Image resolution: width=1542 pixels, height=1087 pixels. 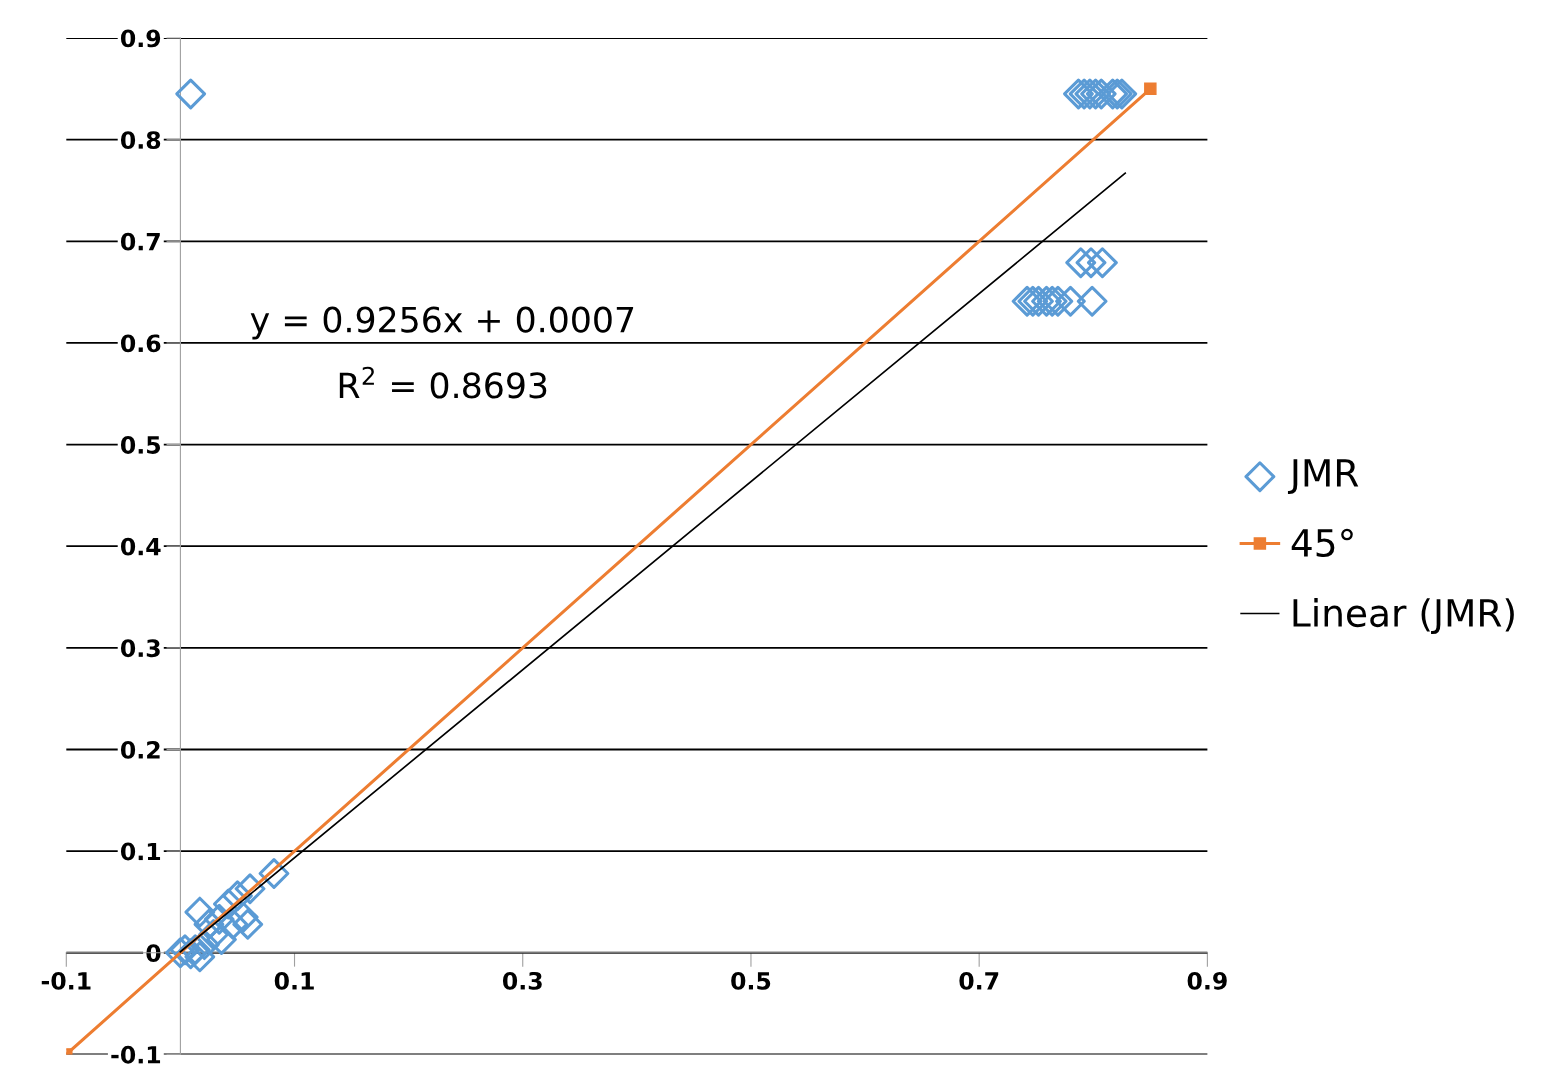 I want to click on y-tick-label: 0, so click(x=153, y=953).